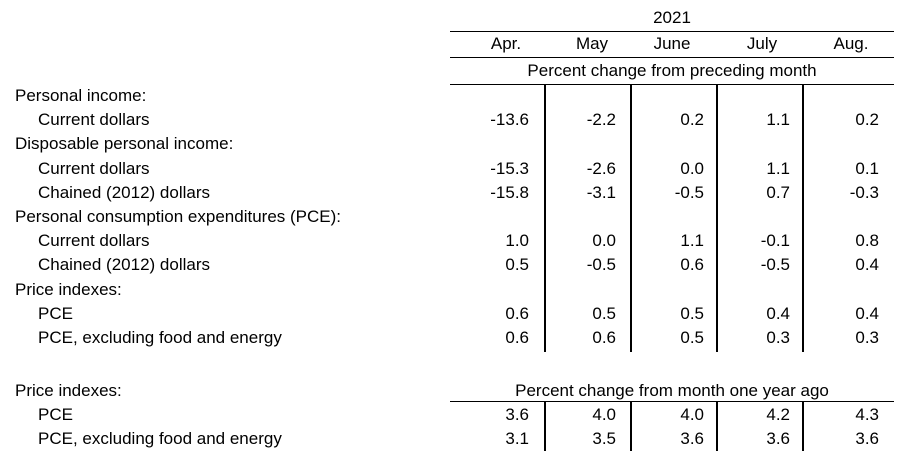 The image size is (905, 470). What do you see at coordinates (867, 241) in the screenshot?
I see `table-cell: 0.8` at bounding box center [867, 241].